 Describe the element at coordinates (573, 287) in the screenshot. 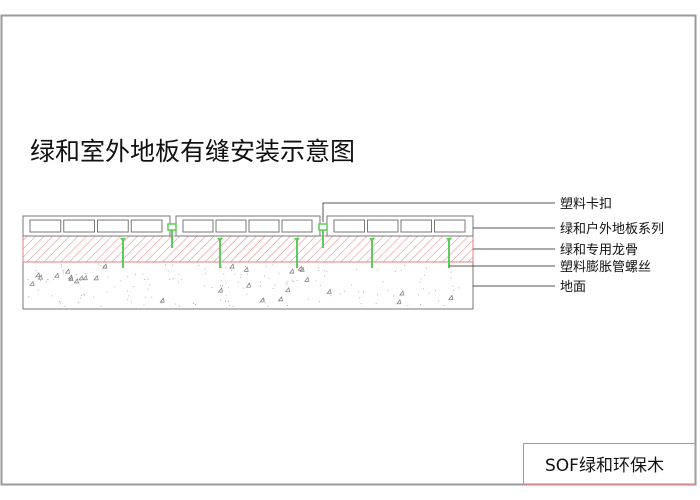

I see `label-ground: 地面` at that location.